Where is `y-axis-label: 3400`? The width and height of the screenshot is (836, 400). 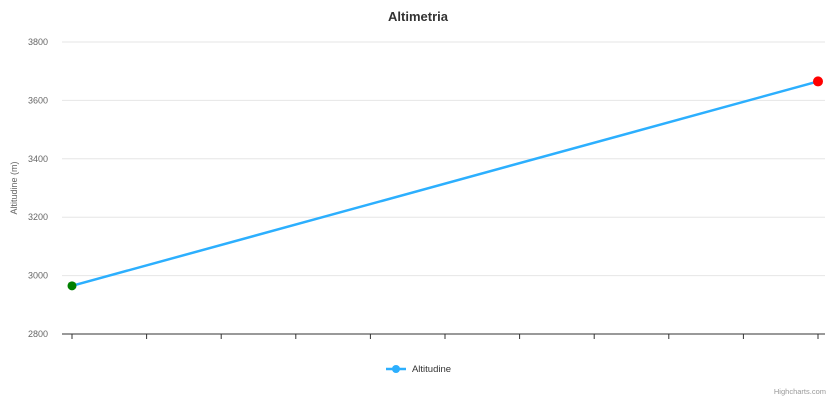 y-axis-label: 3400 is located at coordinates (38, 159).